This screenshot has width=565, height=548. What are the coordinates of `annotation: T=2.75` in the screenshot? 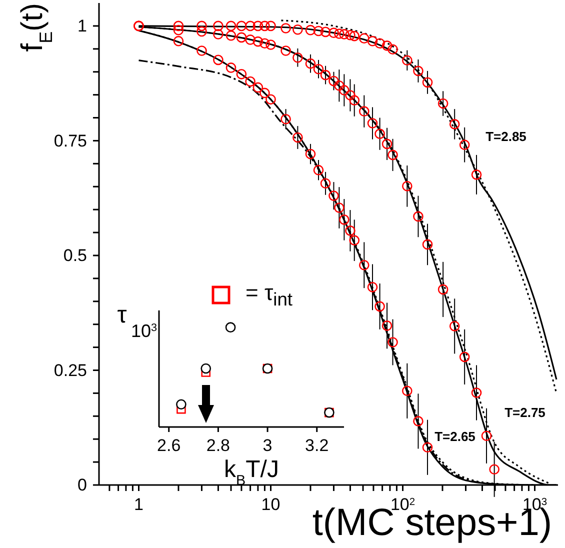 It's located at (525, 412).